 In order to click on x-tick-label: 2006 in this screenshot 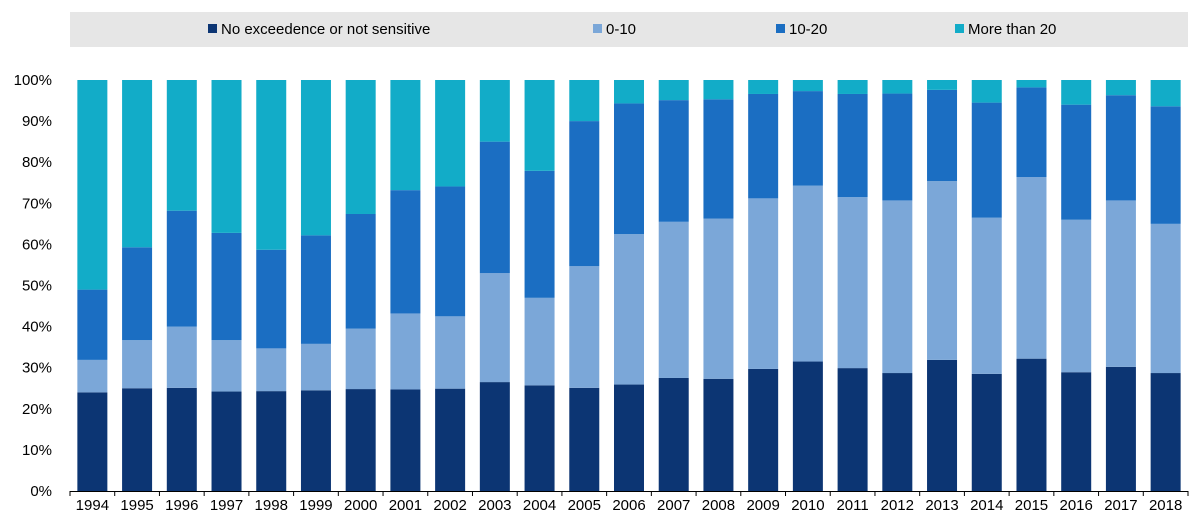, I will do `click(628, 505)`.